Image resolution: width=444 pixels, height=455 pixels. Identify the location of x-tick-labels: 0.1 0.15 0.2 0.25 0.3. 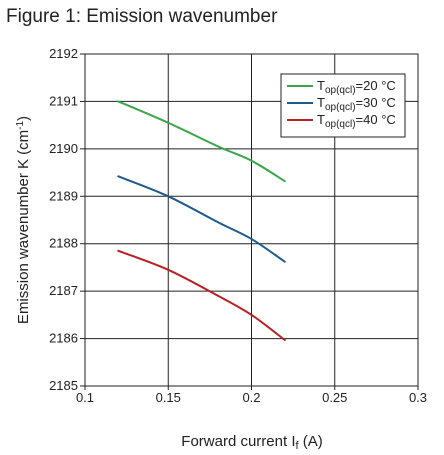
(251, 395).